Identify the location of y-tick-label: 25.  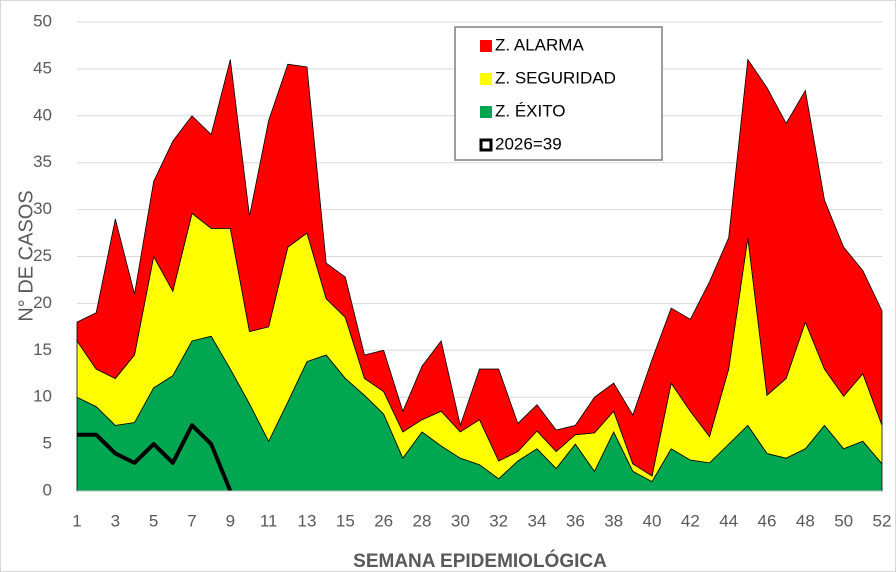
(42, 255).